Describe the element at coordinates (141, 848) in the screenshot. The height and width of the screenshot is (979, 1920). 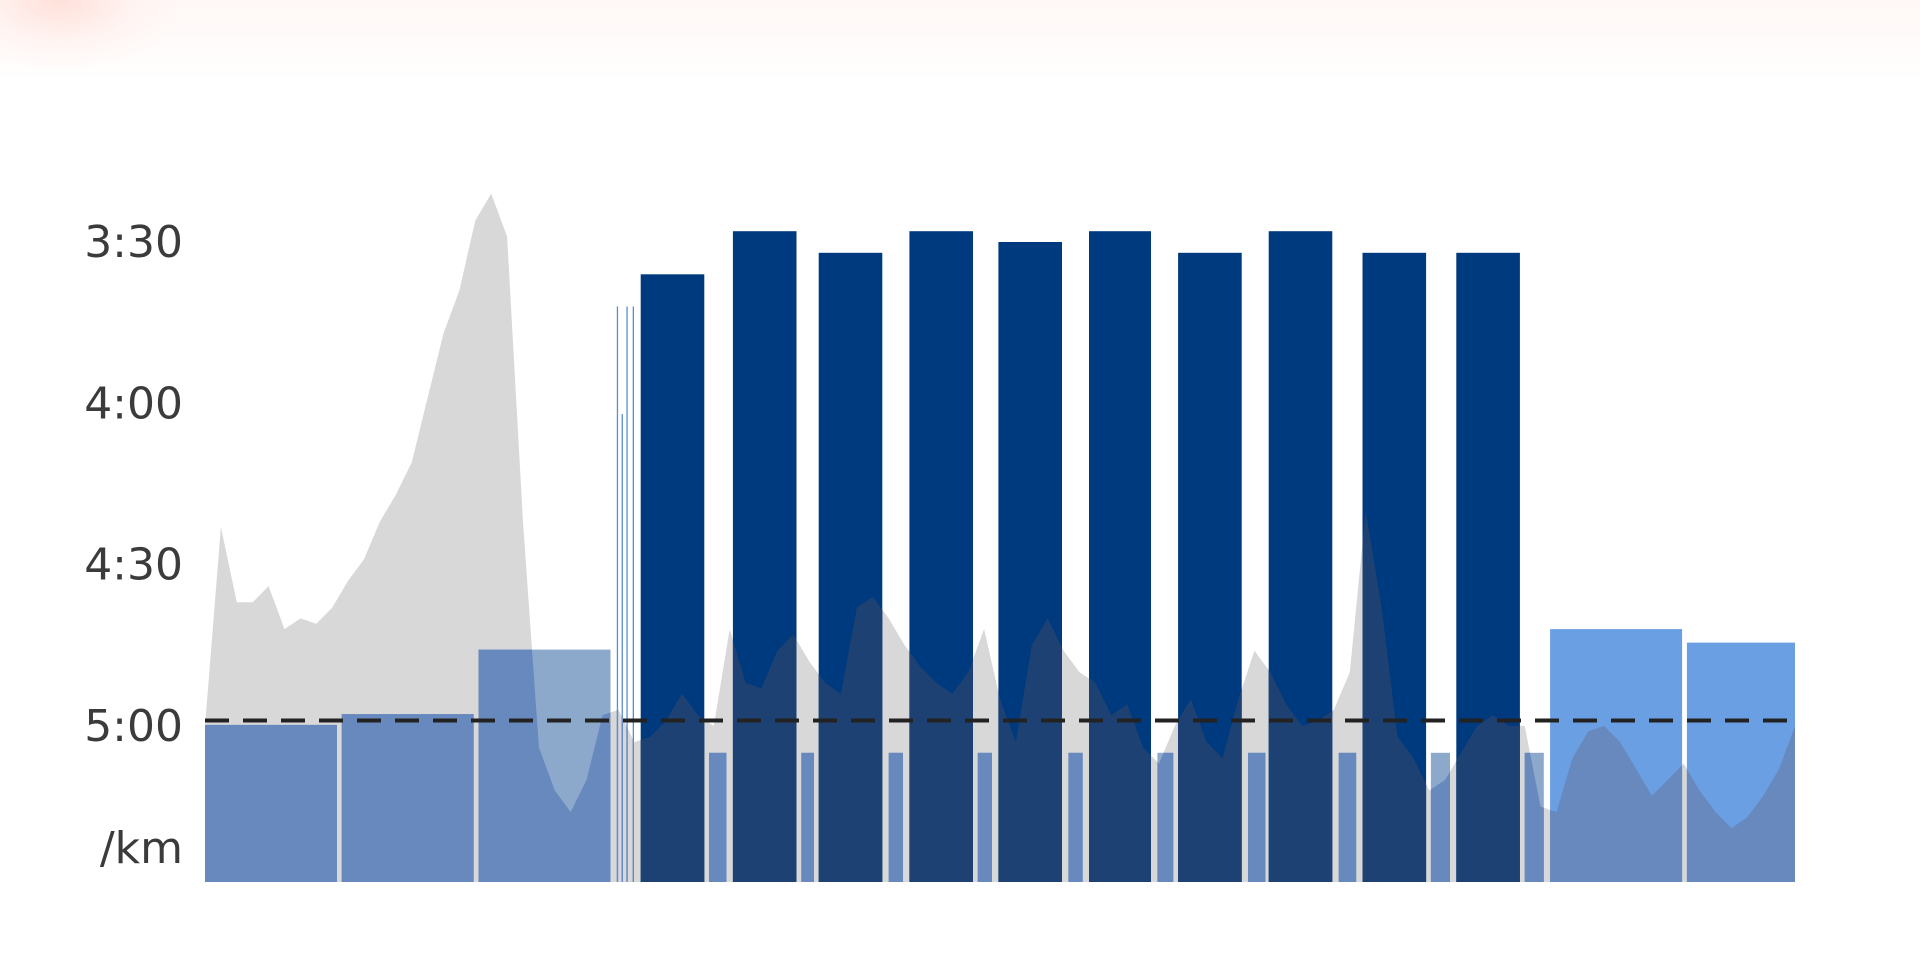
I see `y-axis-unit-label: /km` at that location.